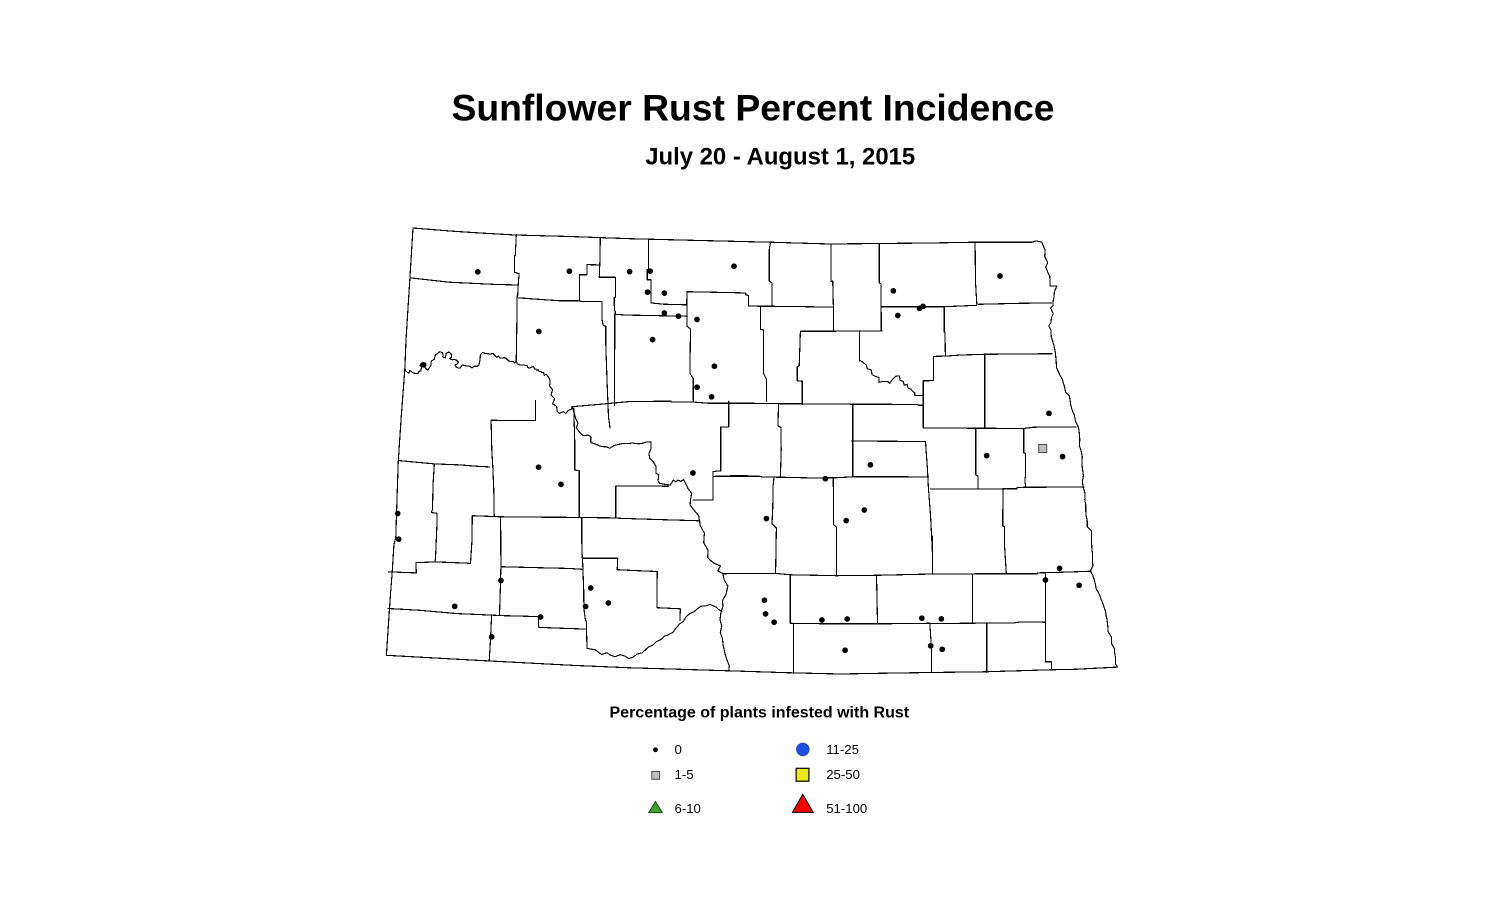 This screenshot has height=900, width=1503. Describe the element at coordinates (843, 774) in the screenshot. I see `svg-text: 25-50` at that location.